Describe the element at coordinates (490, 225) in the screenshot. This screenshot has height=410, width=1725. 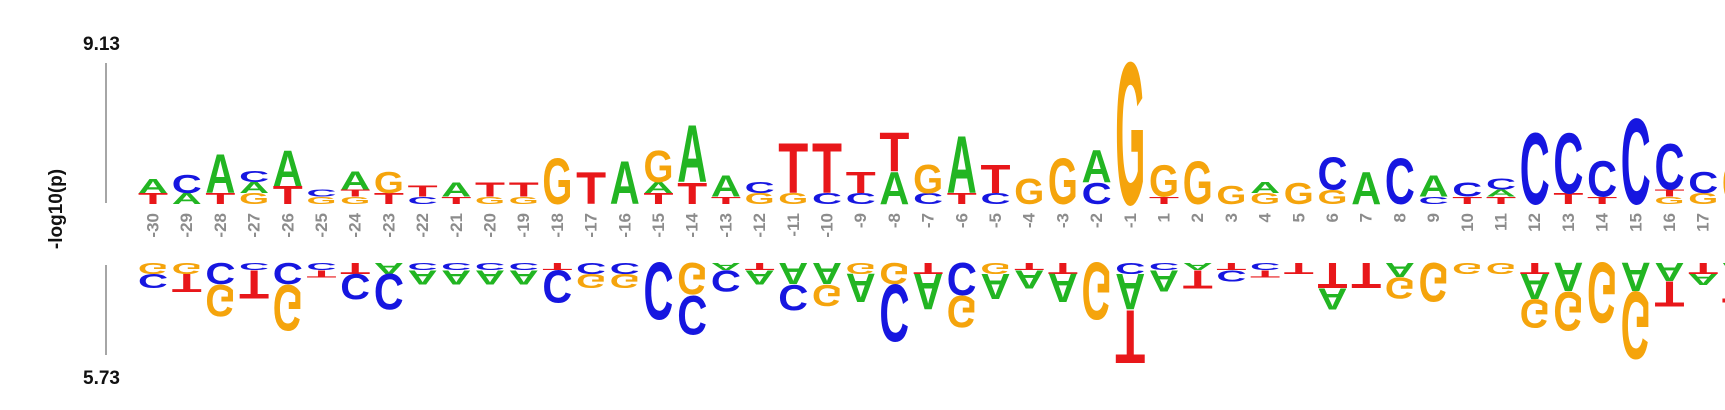
I see `position-label--20: -20` at that location.